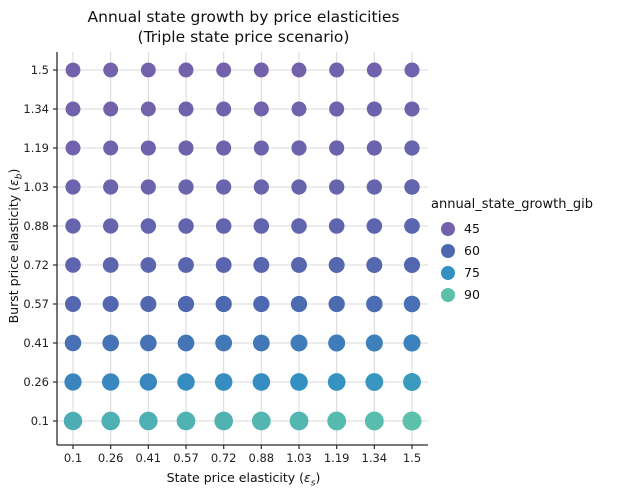 This screenshot has width=623, height=500. Describe the element at coordinates (36, 343) in the screenshot. I see `y-tick-label: 0.41` at that location.